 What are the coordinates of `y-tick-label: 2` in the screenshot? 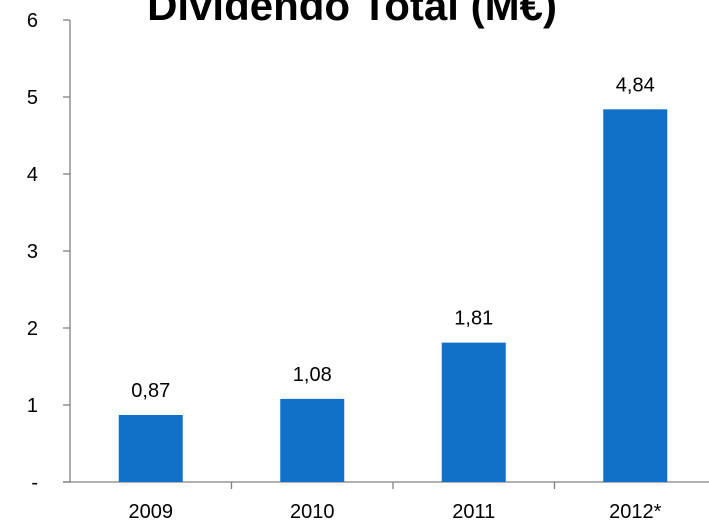 It's located at (32, 329).